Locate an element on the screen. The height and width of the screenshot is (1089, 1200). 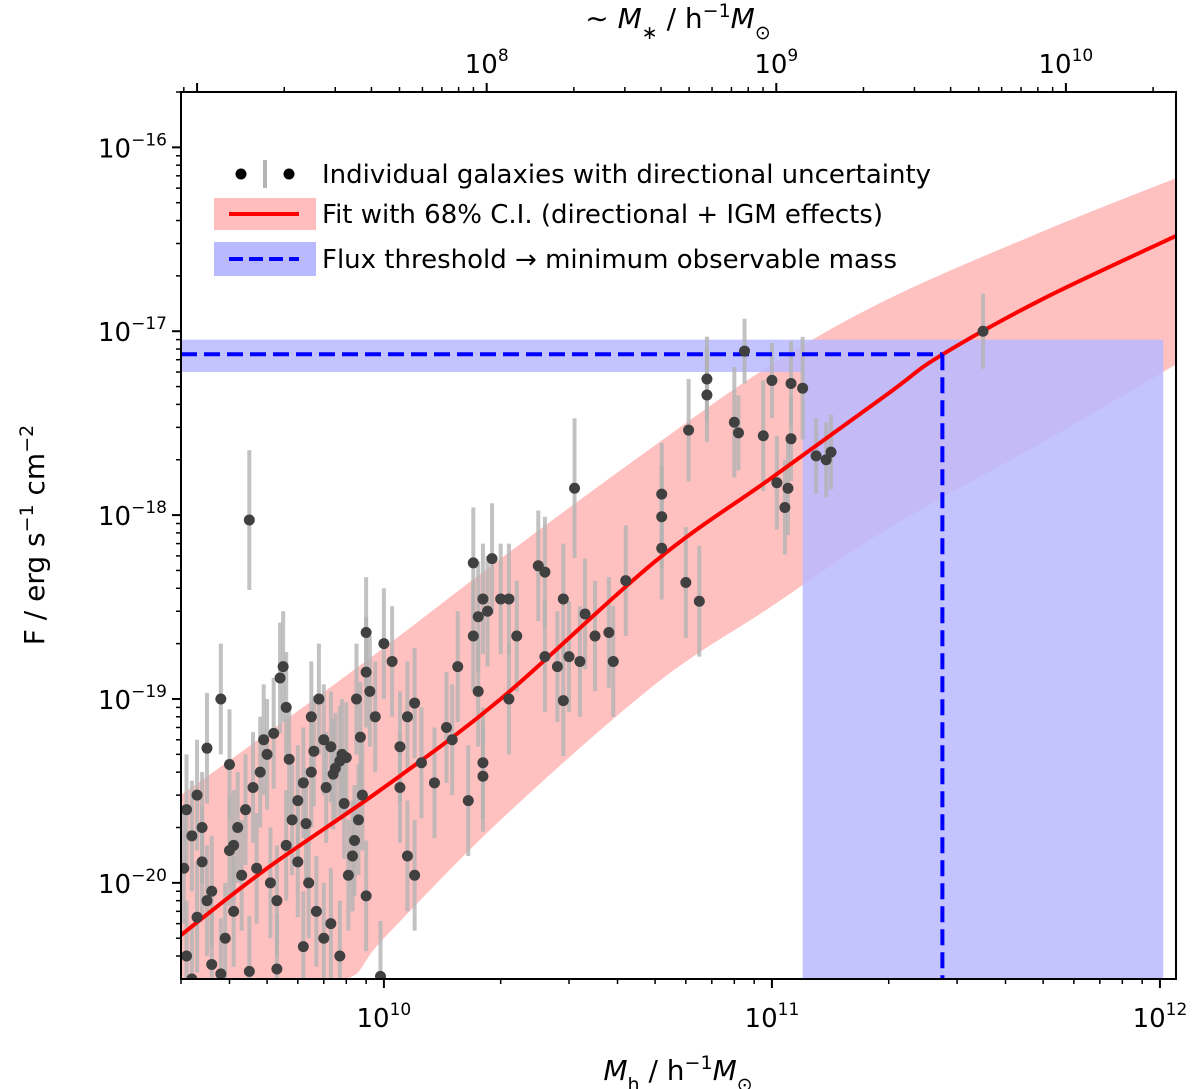
y-tick-label-0-base: 10 is located at coordinates (114, 149).